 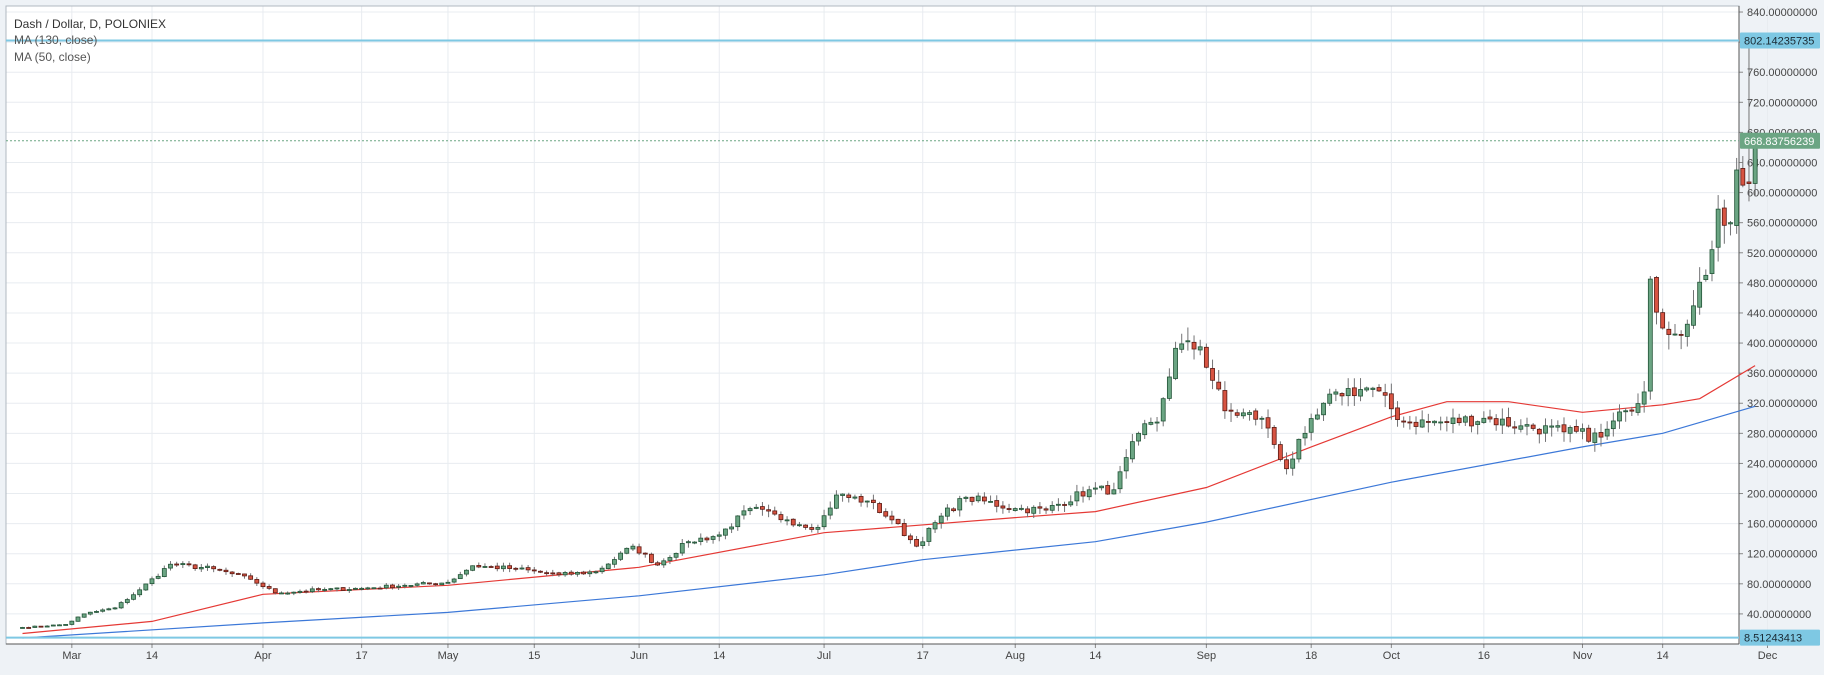 I want to click on x-tick-label: 15, so click(x=534, y=656).